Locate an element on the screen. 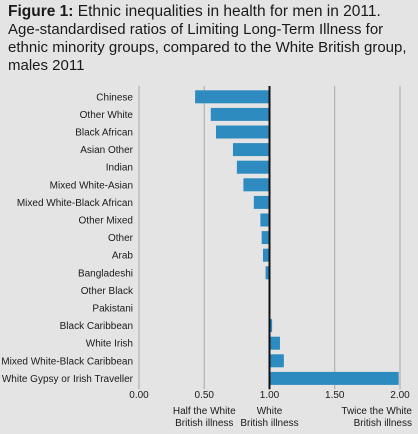 The height and width of the screenshot is (434, 418). category-label: Other White is located at coordinates (107, 115).